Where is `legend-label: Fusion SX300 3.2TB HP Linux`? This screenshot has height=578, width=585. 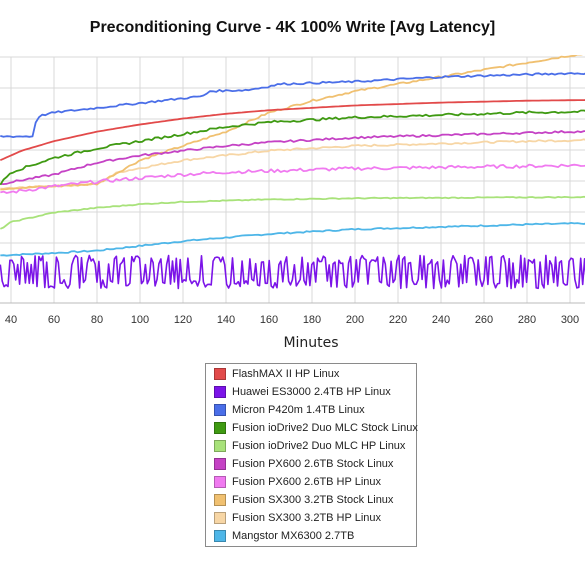
legend-label: Fusion SX300 3.2TB HP Linux is located at coordinates (306, 518).